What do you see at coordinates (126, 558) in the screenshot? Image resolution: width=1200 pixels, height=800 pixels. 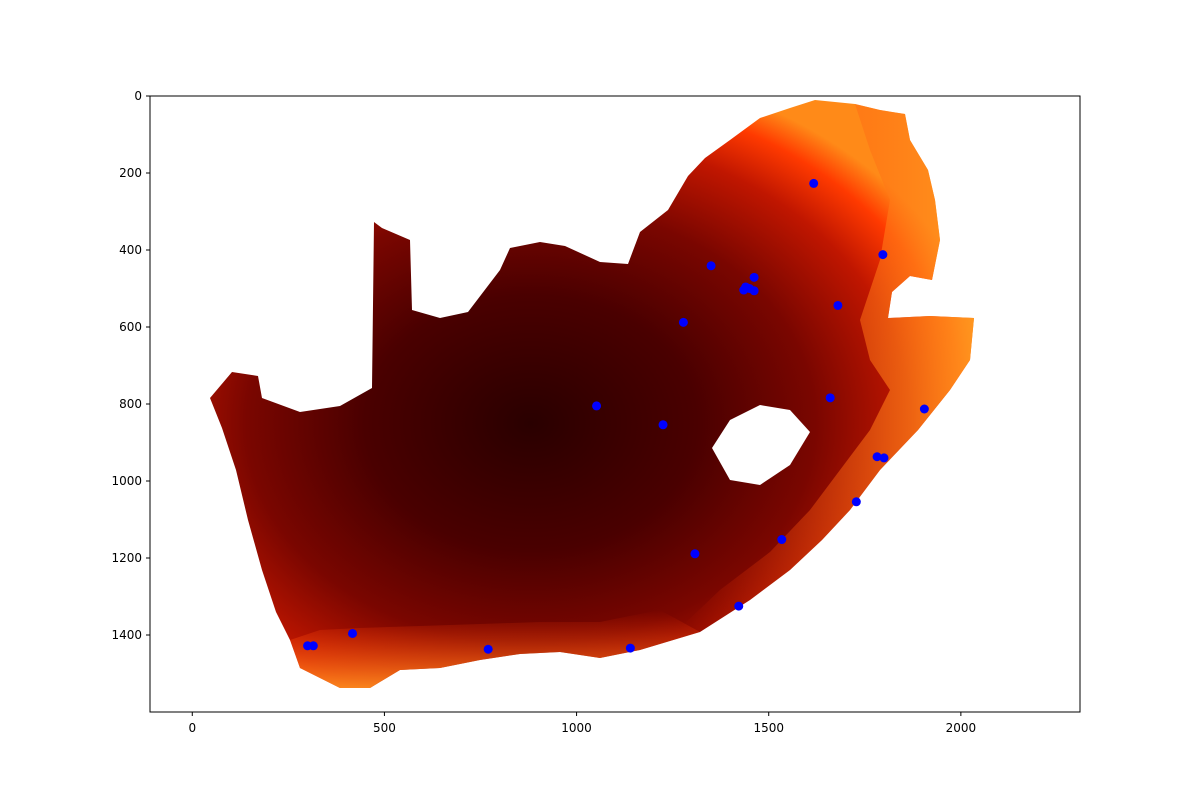 I see `y-tick-label: 1200` at bounding box center [126, 558].